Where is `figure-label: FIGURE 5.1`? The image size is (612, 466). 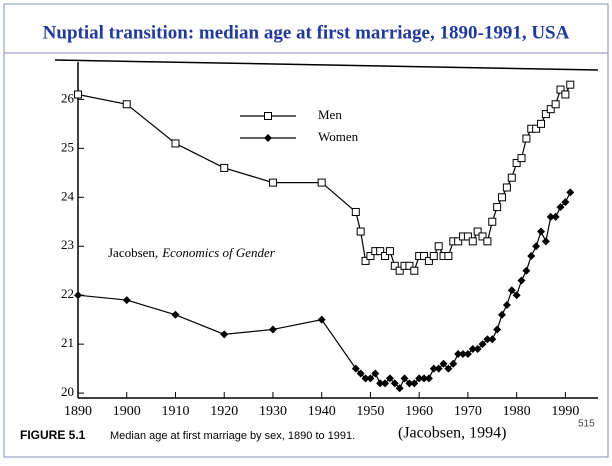
figure-label: FIGURE 5.1 is located at coordinates (53, 435).